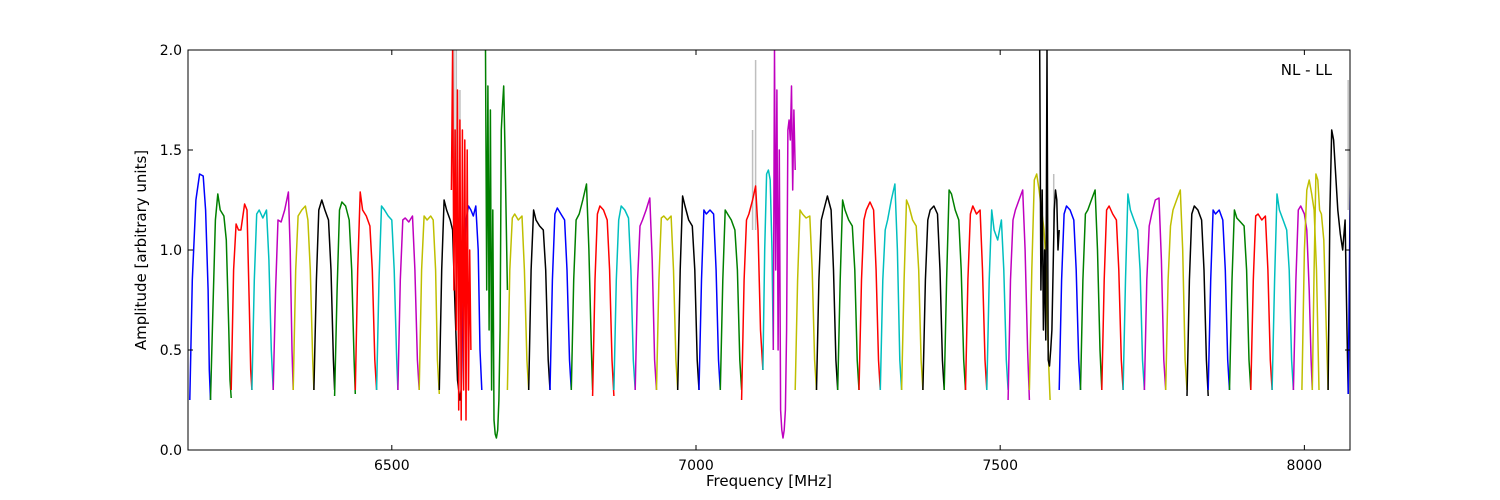  I want to click on x-axis-label: Frequency [MHz], so click(769, 481).